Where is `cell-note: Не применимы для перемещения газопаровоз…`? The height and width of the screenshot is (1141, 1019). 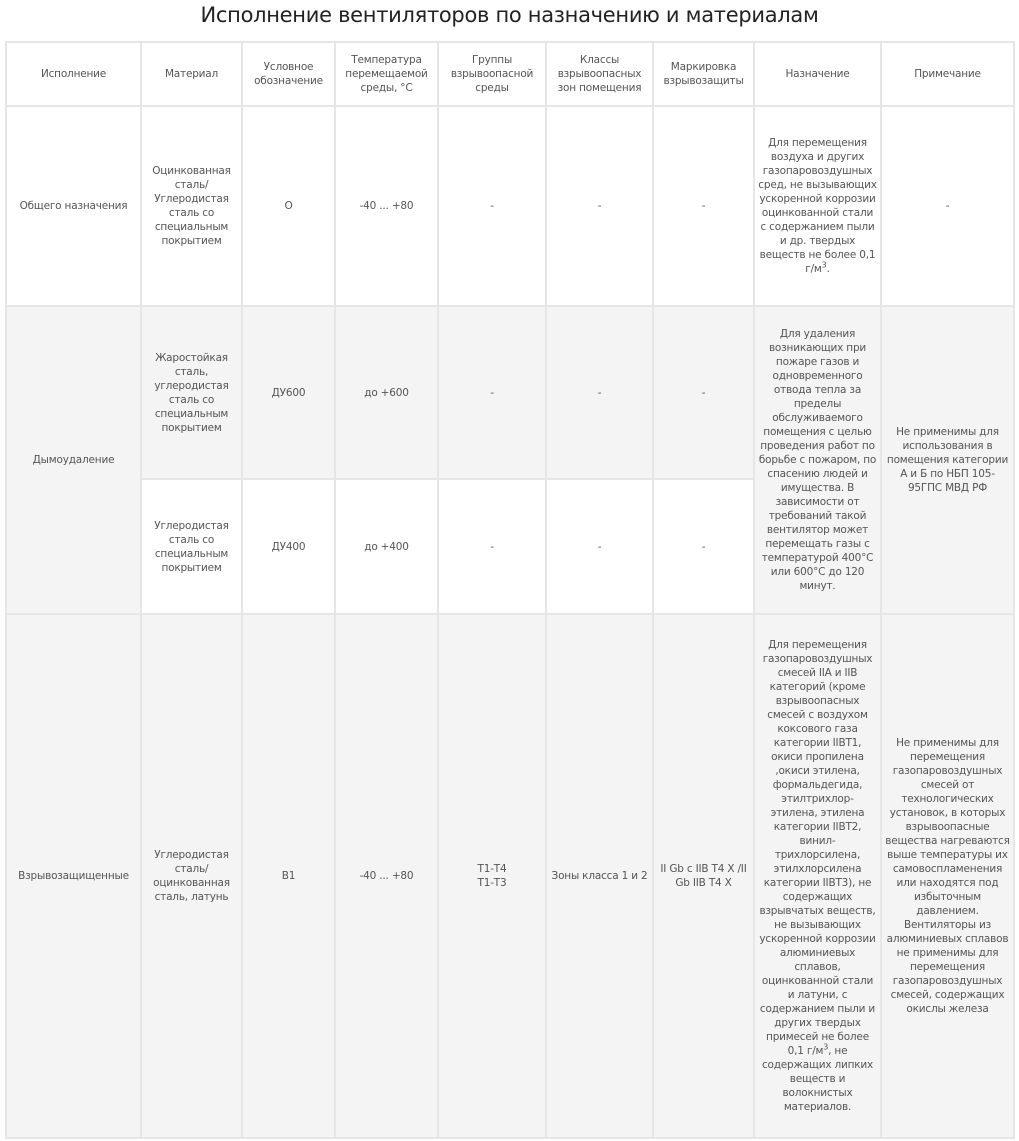 cell-note: Не применимы для перемещения газопаровоз… is located at coordinates (947, 876).